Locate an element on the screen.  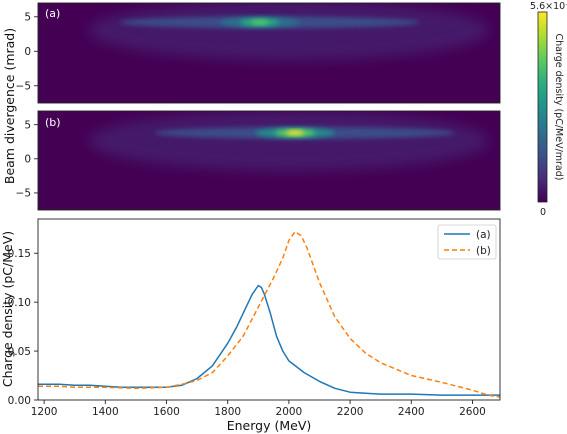
y-tick-label: 0.00 is located at coordinates (19, 401).